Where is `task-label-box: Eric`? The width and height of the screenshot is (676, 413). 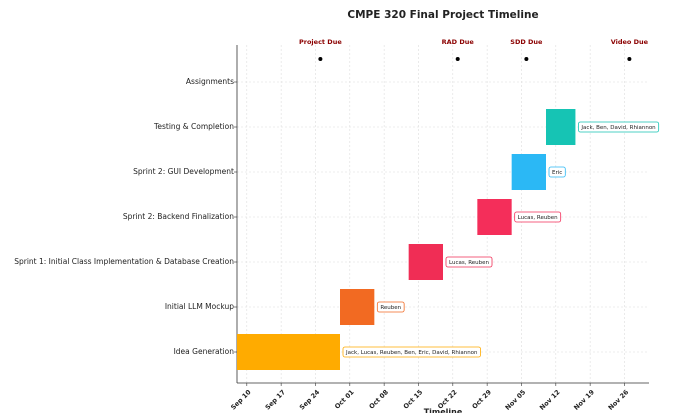 task-label-box: Eric is located at coordinates (557, 172).